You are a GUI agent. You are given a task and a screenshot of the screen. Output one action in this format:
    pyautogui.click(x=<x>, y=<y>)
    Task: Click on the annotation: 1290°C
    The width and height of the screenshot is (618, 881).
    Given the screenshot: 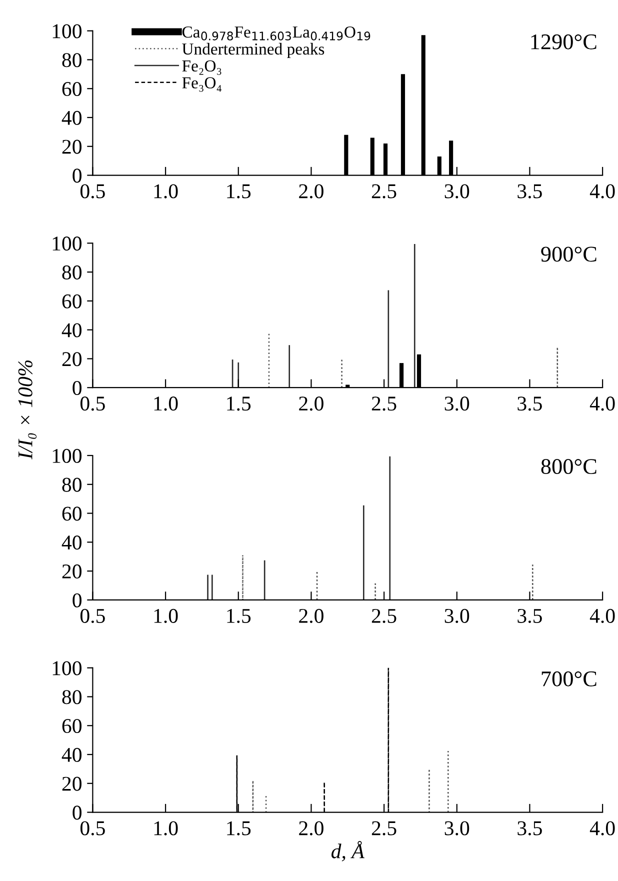 What is the action you would take?
    pyautogui.click(x=563, y=42)
    